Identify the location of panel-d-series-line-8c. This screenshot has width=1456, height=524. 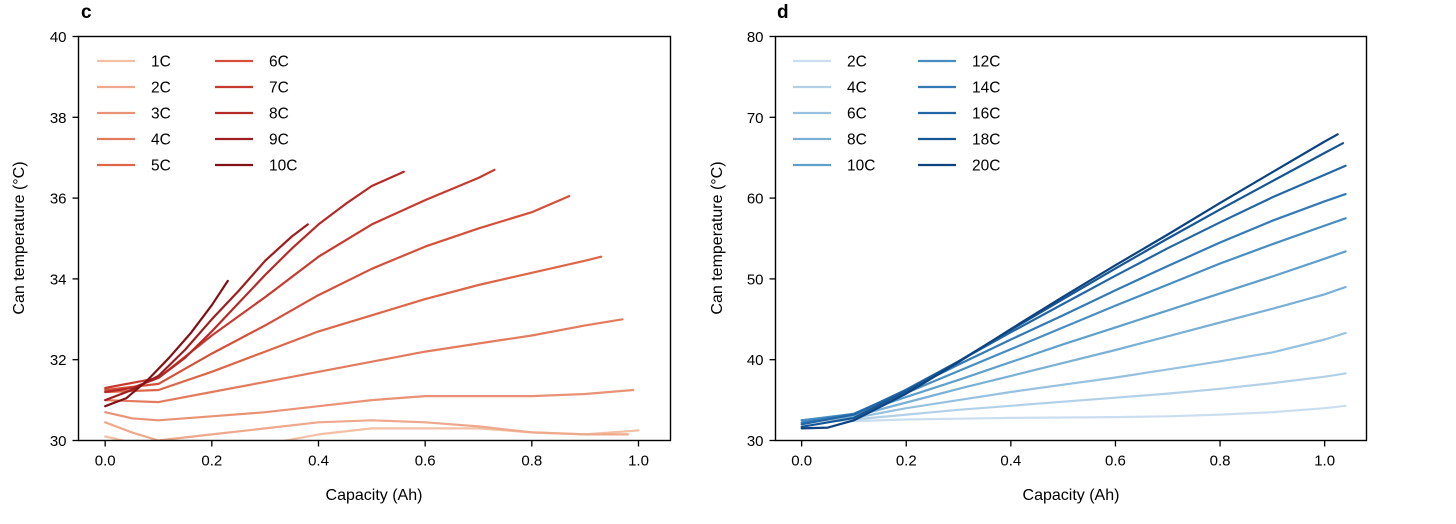
(1073, 353).